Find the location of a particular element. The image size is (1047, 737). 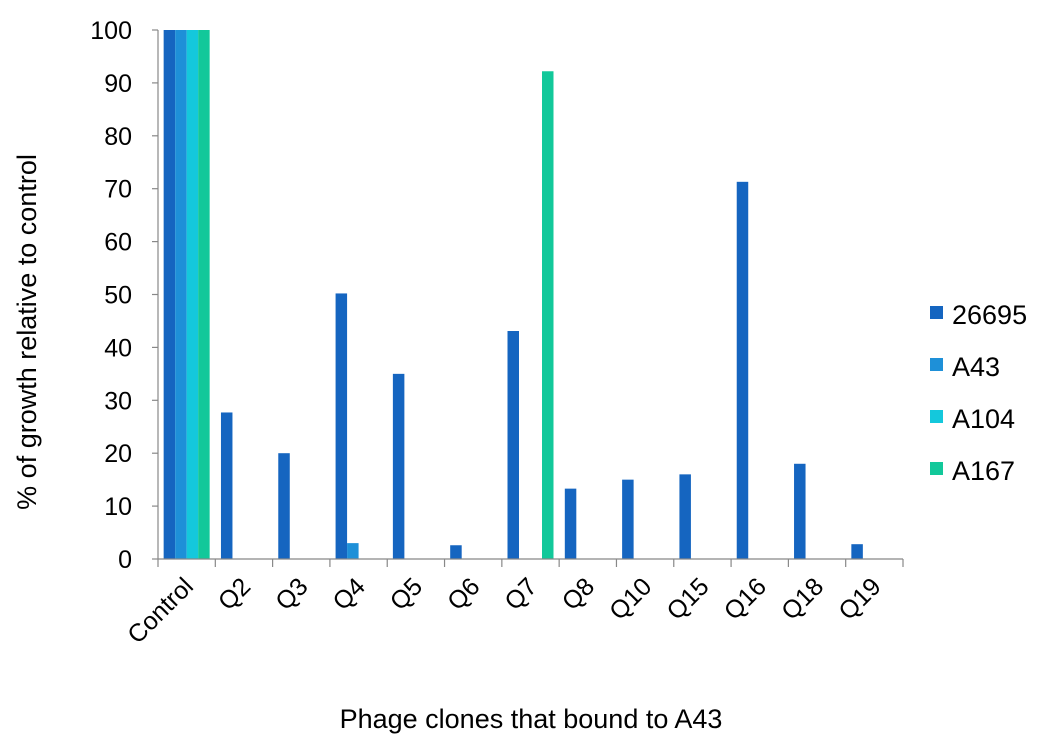

legend-label: A167 is located at coordinates (983, 471).